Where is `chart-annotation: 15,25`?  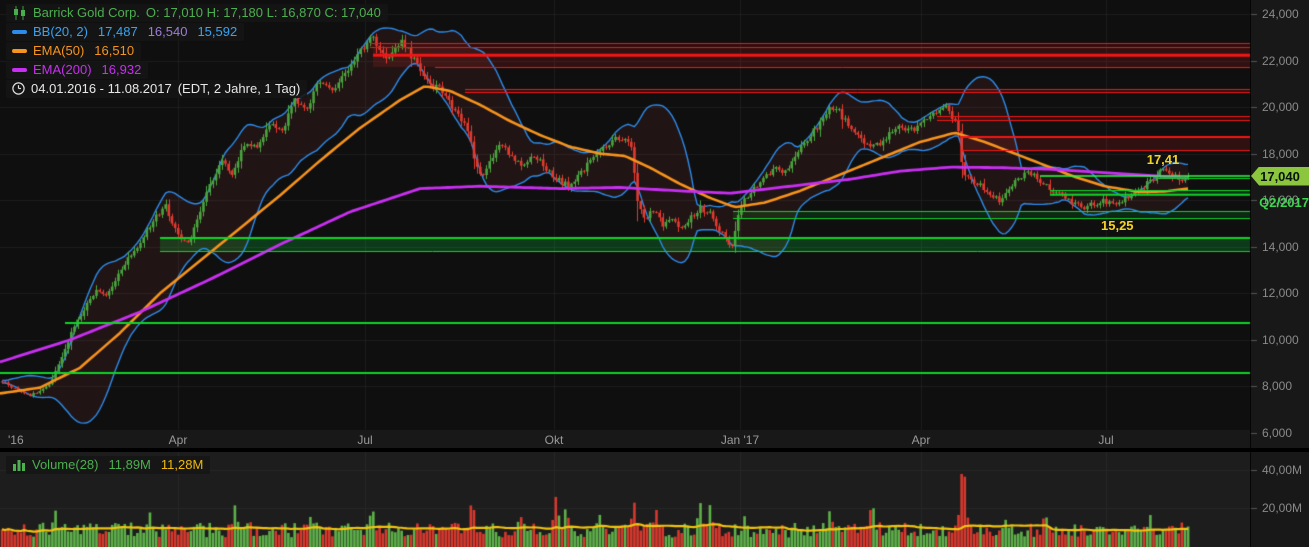 chart-annotation: 15,25 is located at coordinates (1117, 225).